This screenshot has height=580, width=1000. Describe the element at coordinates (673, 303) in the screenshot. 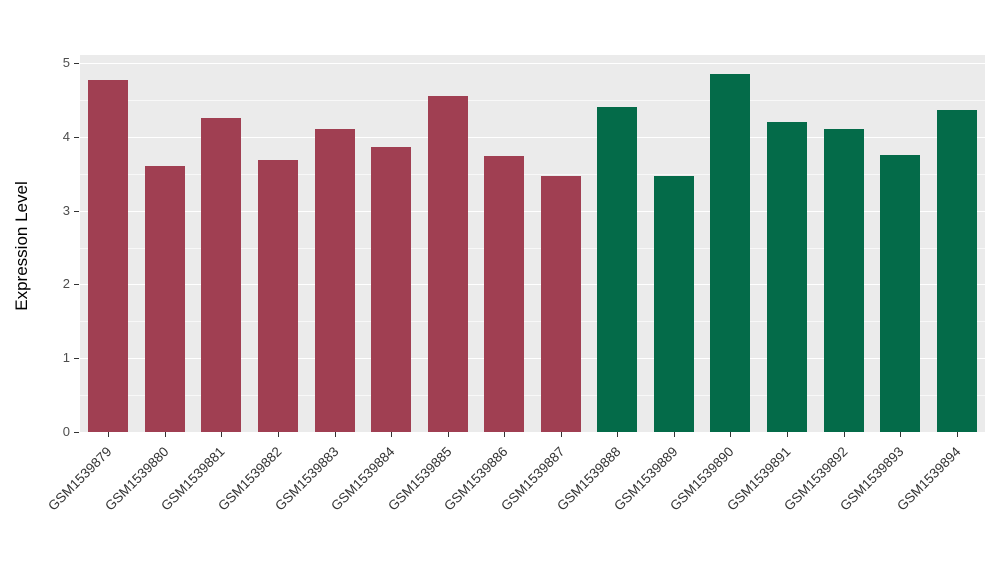

I see `bar-GSM1539889` at that location.